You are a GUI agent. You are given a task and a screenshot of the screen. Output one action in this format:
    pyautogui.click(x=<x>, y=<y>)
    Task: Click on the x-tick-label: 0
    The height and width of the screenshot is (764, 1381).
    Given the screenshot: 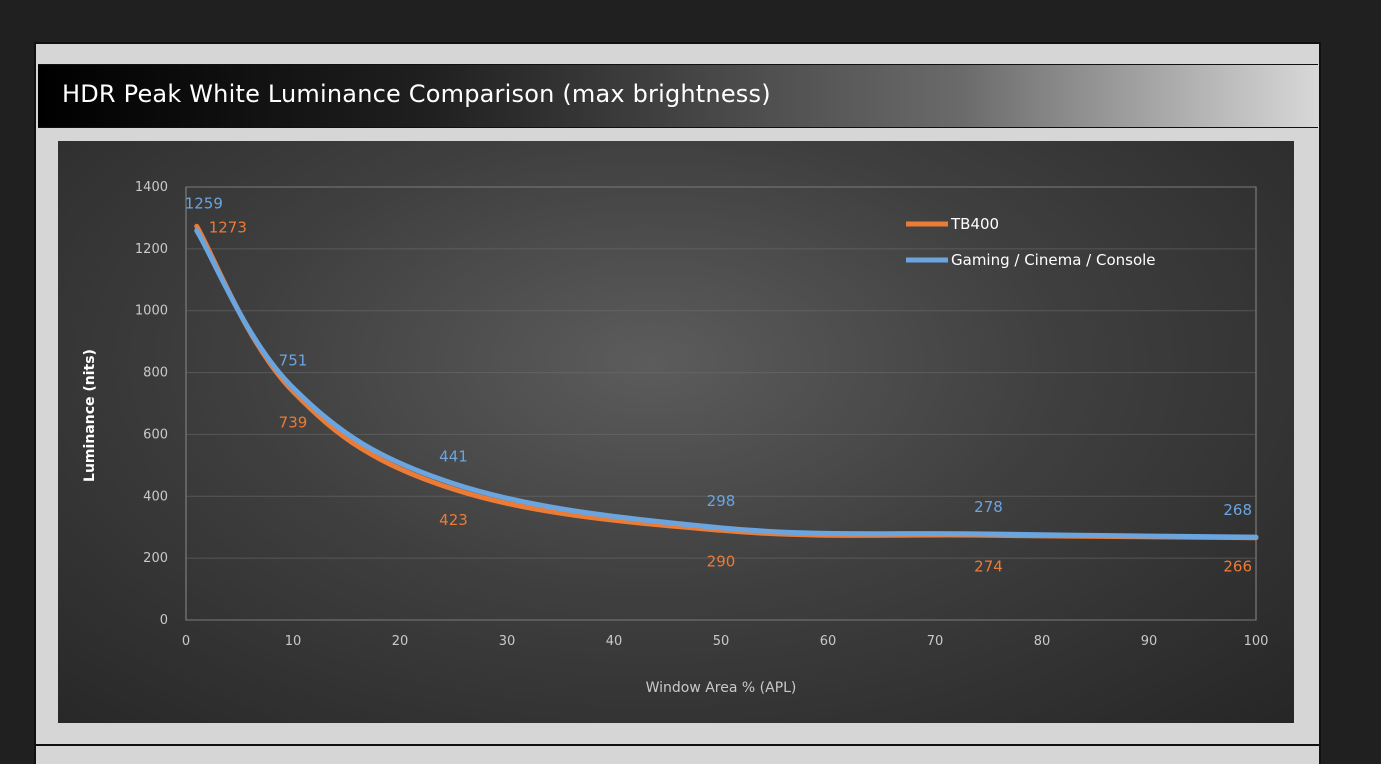 What is the action you would take?
    pyautogui.click(x=186, y=641)
    